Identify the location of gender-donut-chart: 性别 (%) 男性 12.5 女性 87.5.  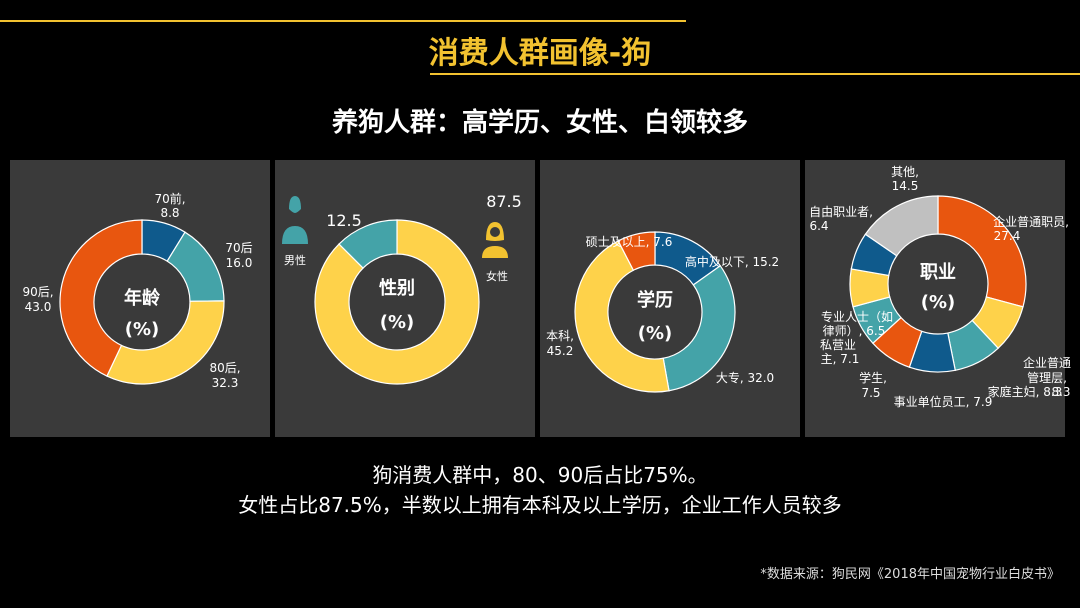
(402, 288).